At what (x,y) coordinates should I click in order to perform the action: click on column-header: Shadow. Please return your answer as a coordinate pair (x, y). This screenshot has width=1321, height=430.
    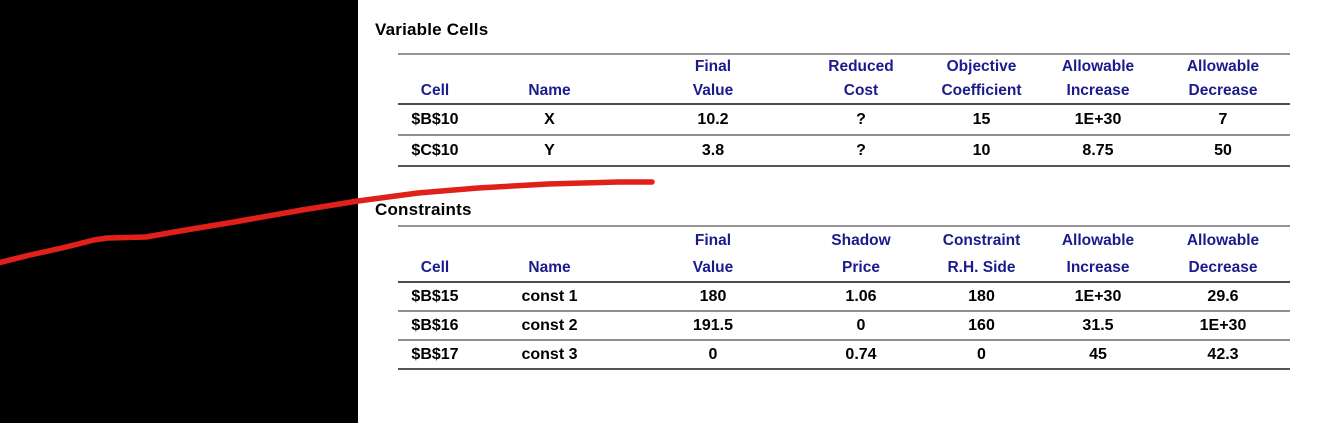
    Looking at the image, I should click on (861, 240).